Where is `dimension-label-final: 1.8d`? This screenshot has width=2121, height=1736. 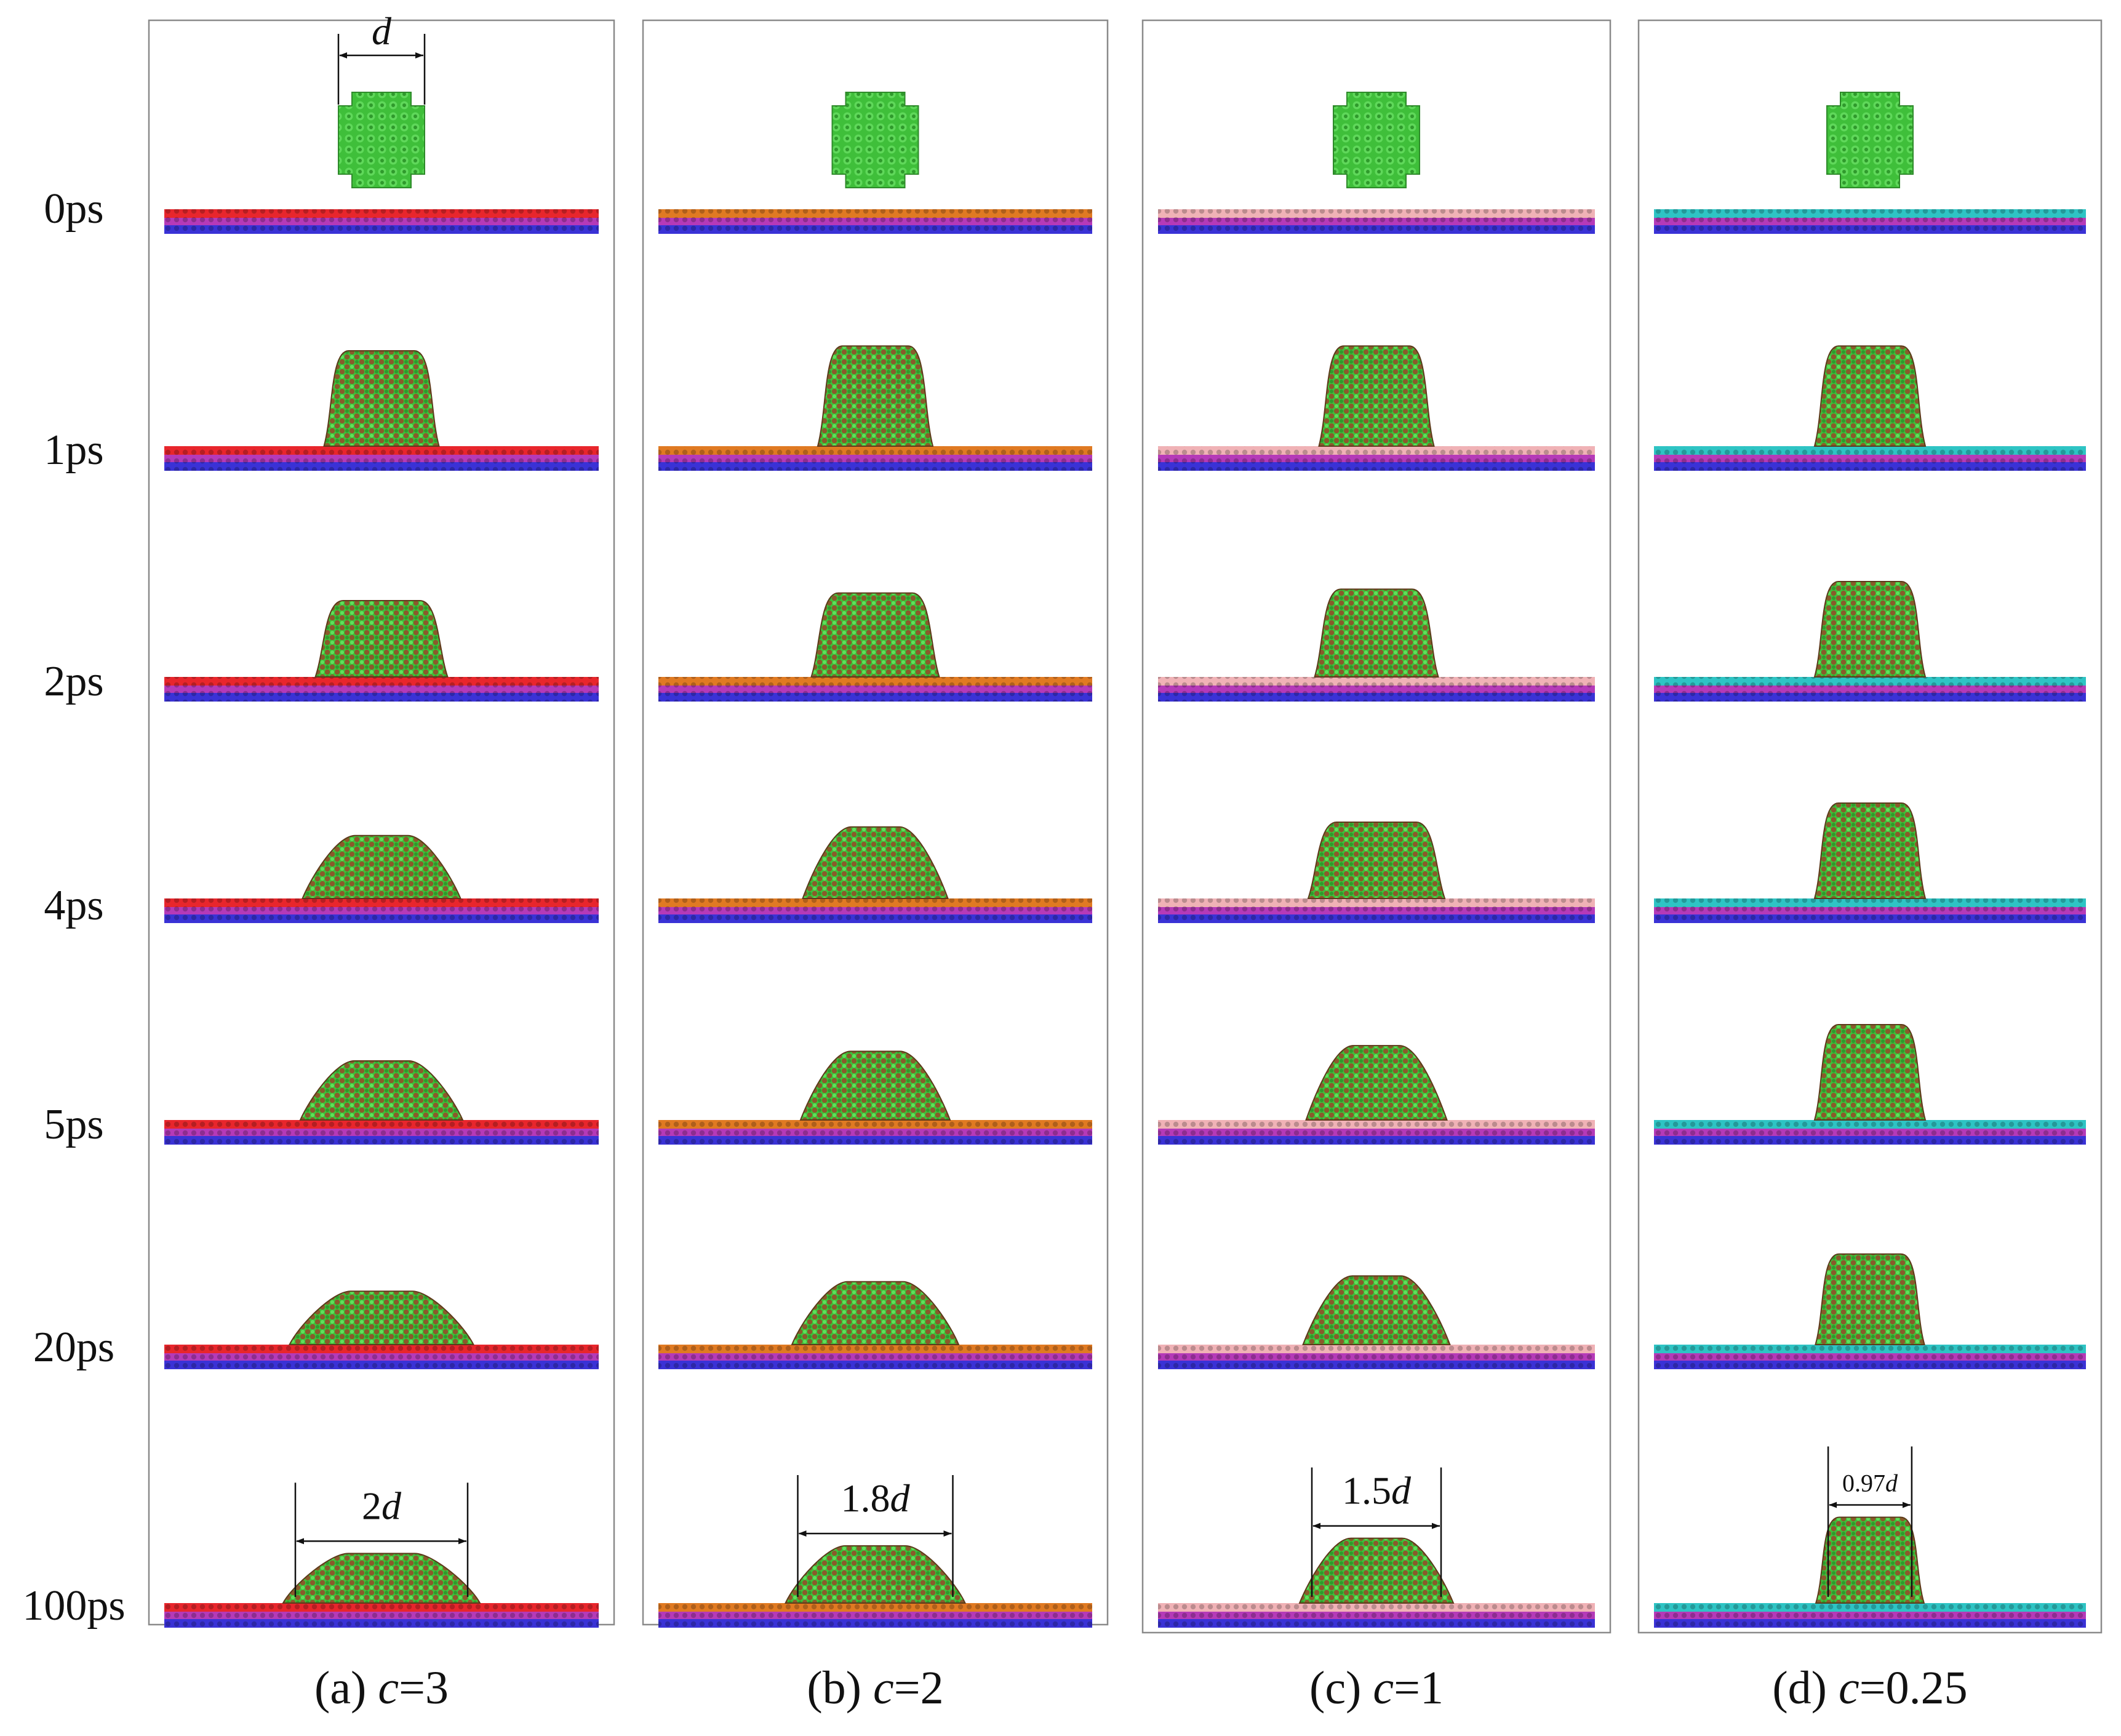 dimension-label-final: 1.8d is located at coordinates (876, 1498).